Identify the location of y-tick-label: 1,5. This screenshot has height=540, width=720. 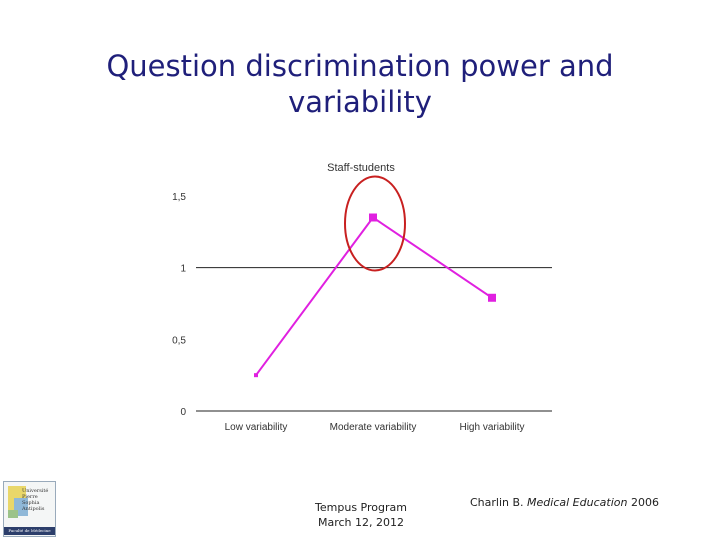
(179, 197).